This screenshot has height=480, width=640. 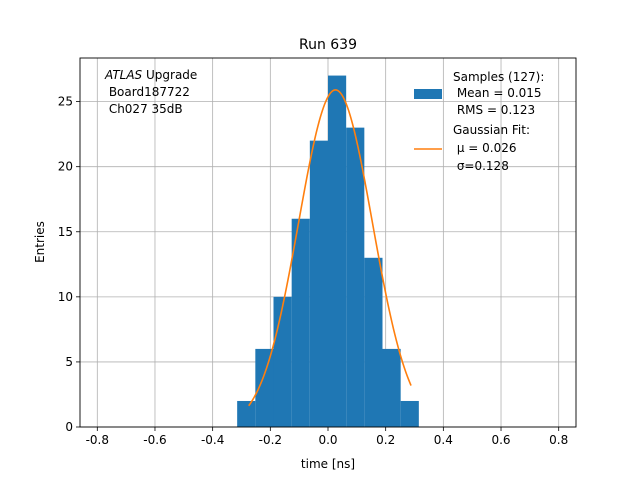 I want to click on y-axis-ticks: 0 5 10 15 20 25, so click(x=69, y=264).